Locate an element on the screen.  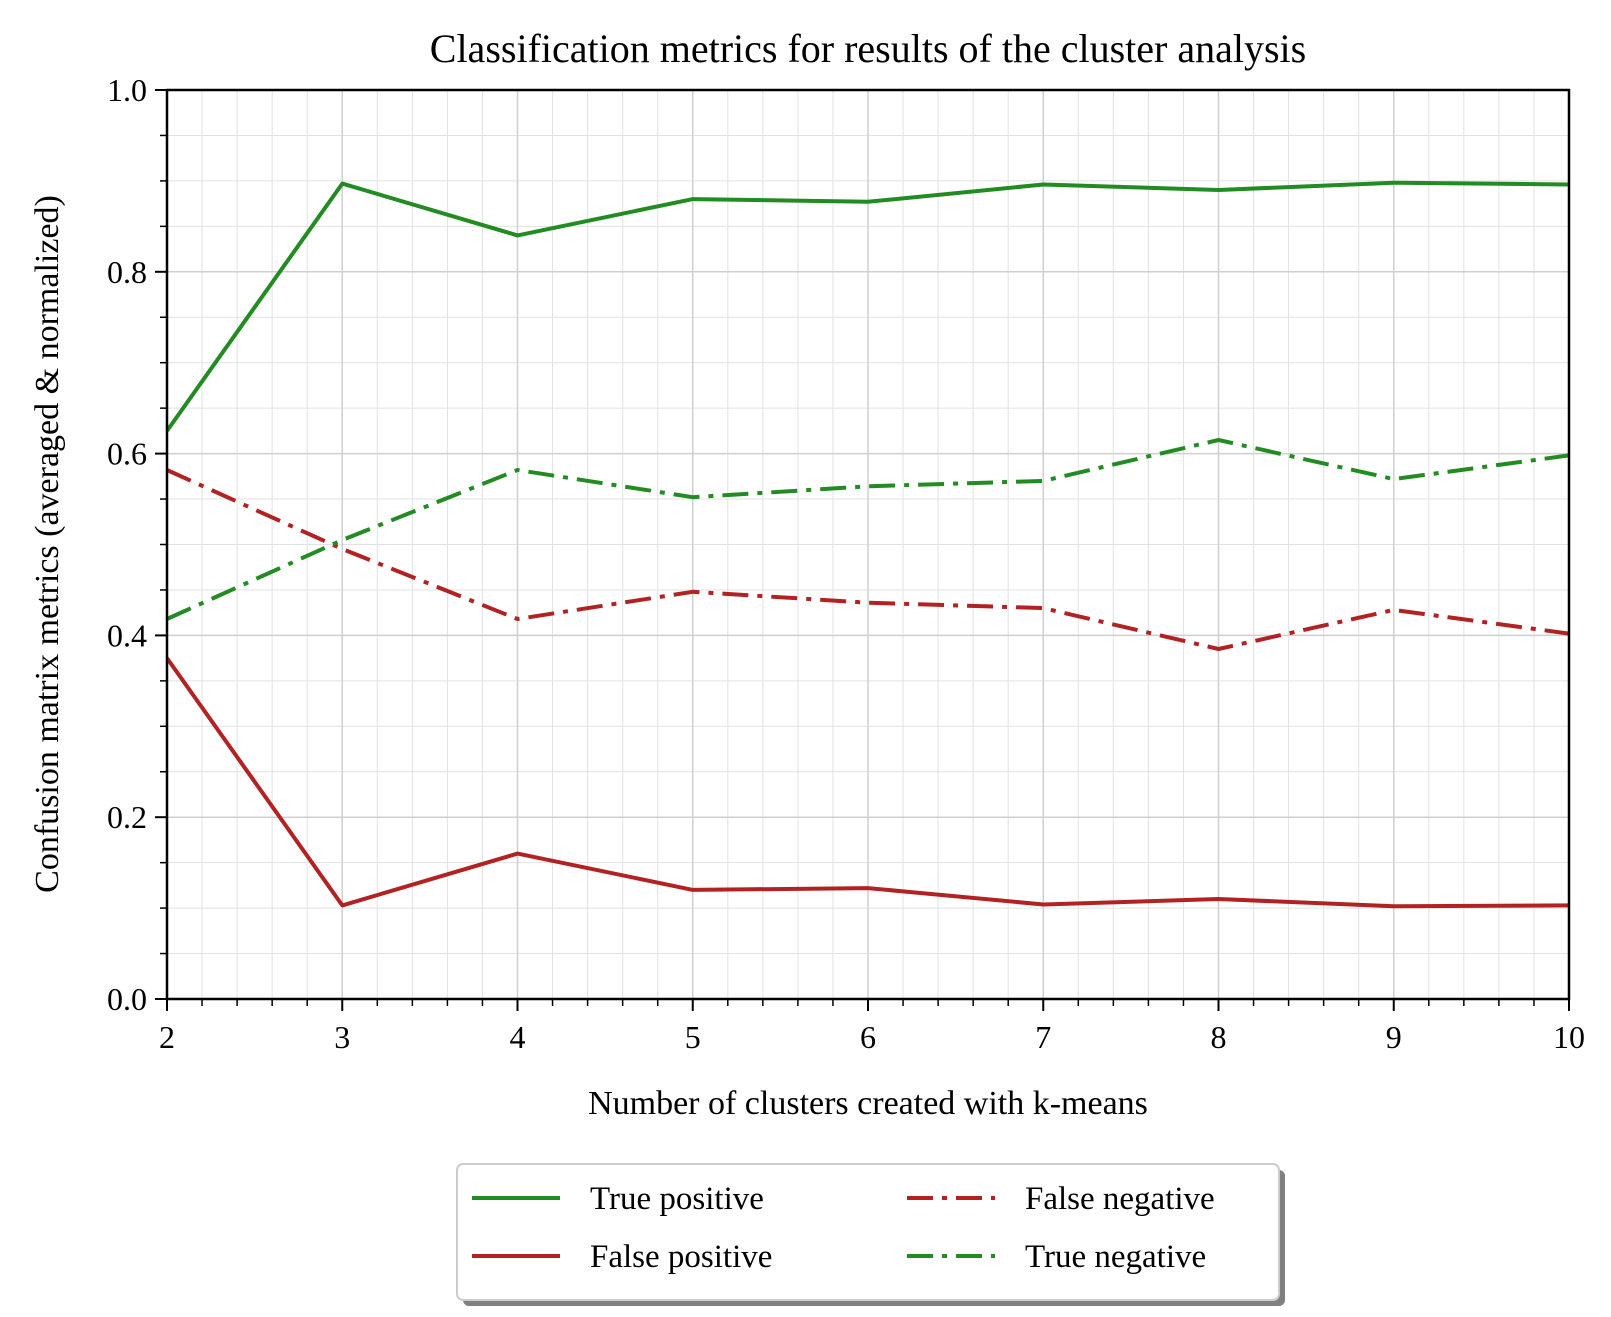
legend-label: False positive is located at coordinates (681, 1257).